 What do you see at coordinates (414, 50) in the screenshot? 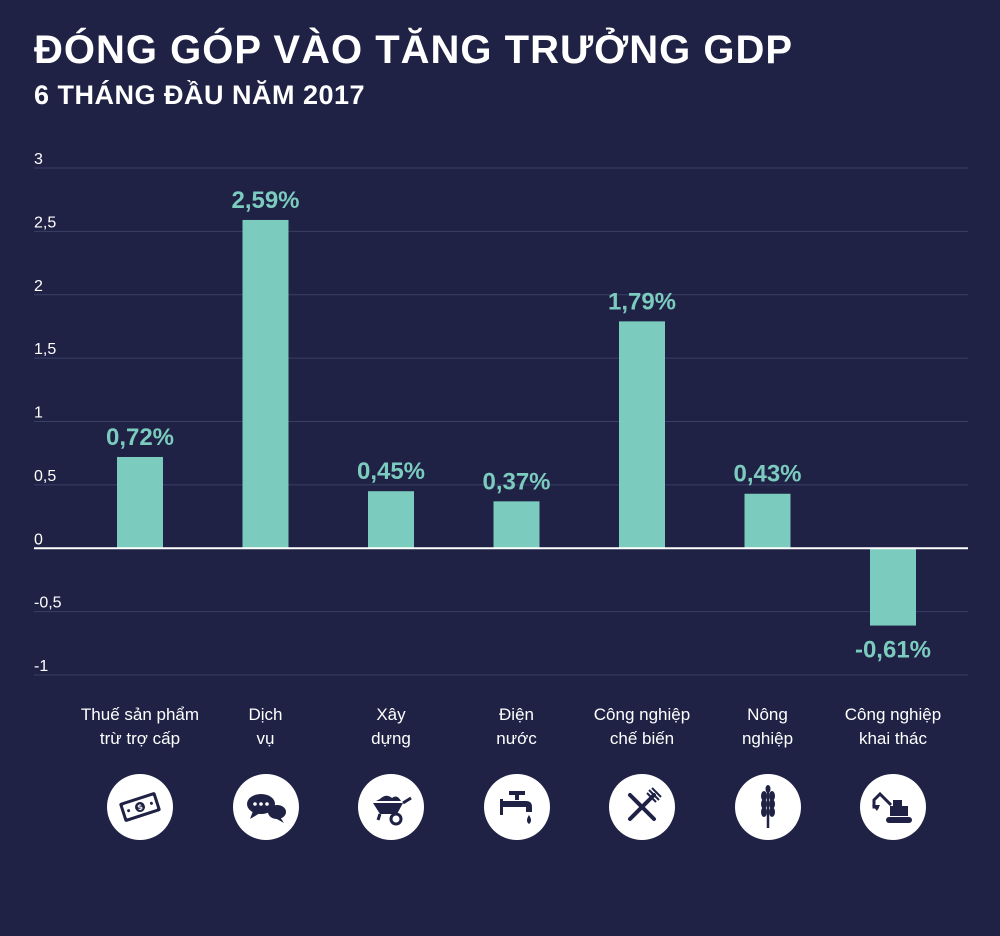
I see `chart-title: ĐÓNG GÓP VÀO TĂNG TRƯỞNG GDP` at bounding box center [414, 50].